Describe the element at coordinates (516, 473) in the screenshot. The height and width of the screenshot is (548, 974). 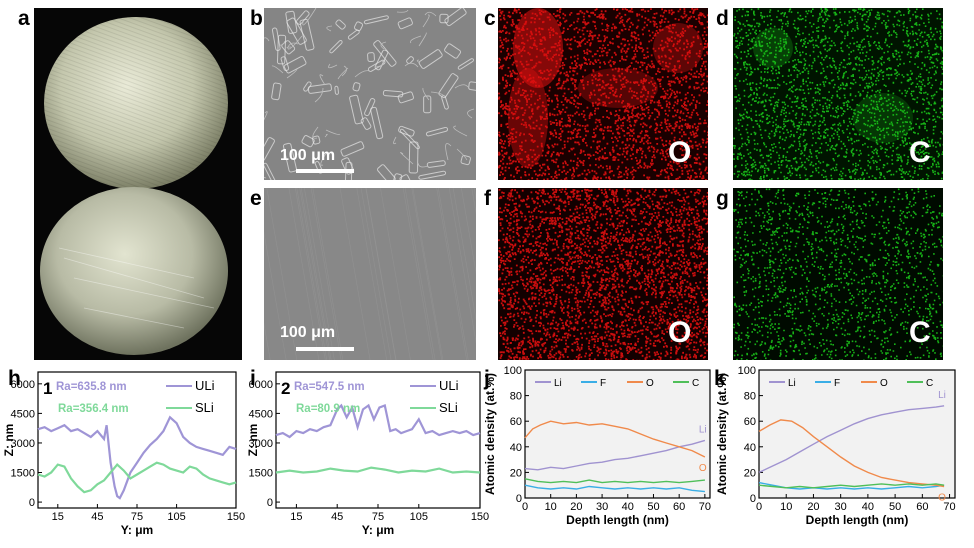
I see `y-tick-label: 20` at that location.